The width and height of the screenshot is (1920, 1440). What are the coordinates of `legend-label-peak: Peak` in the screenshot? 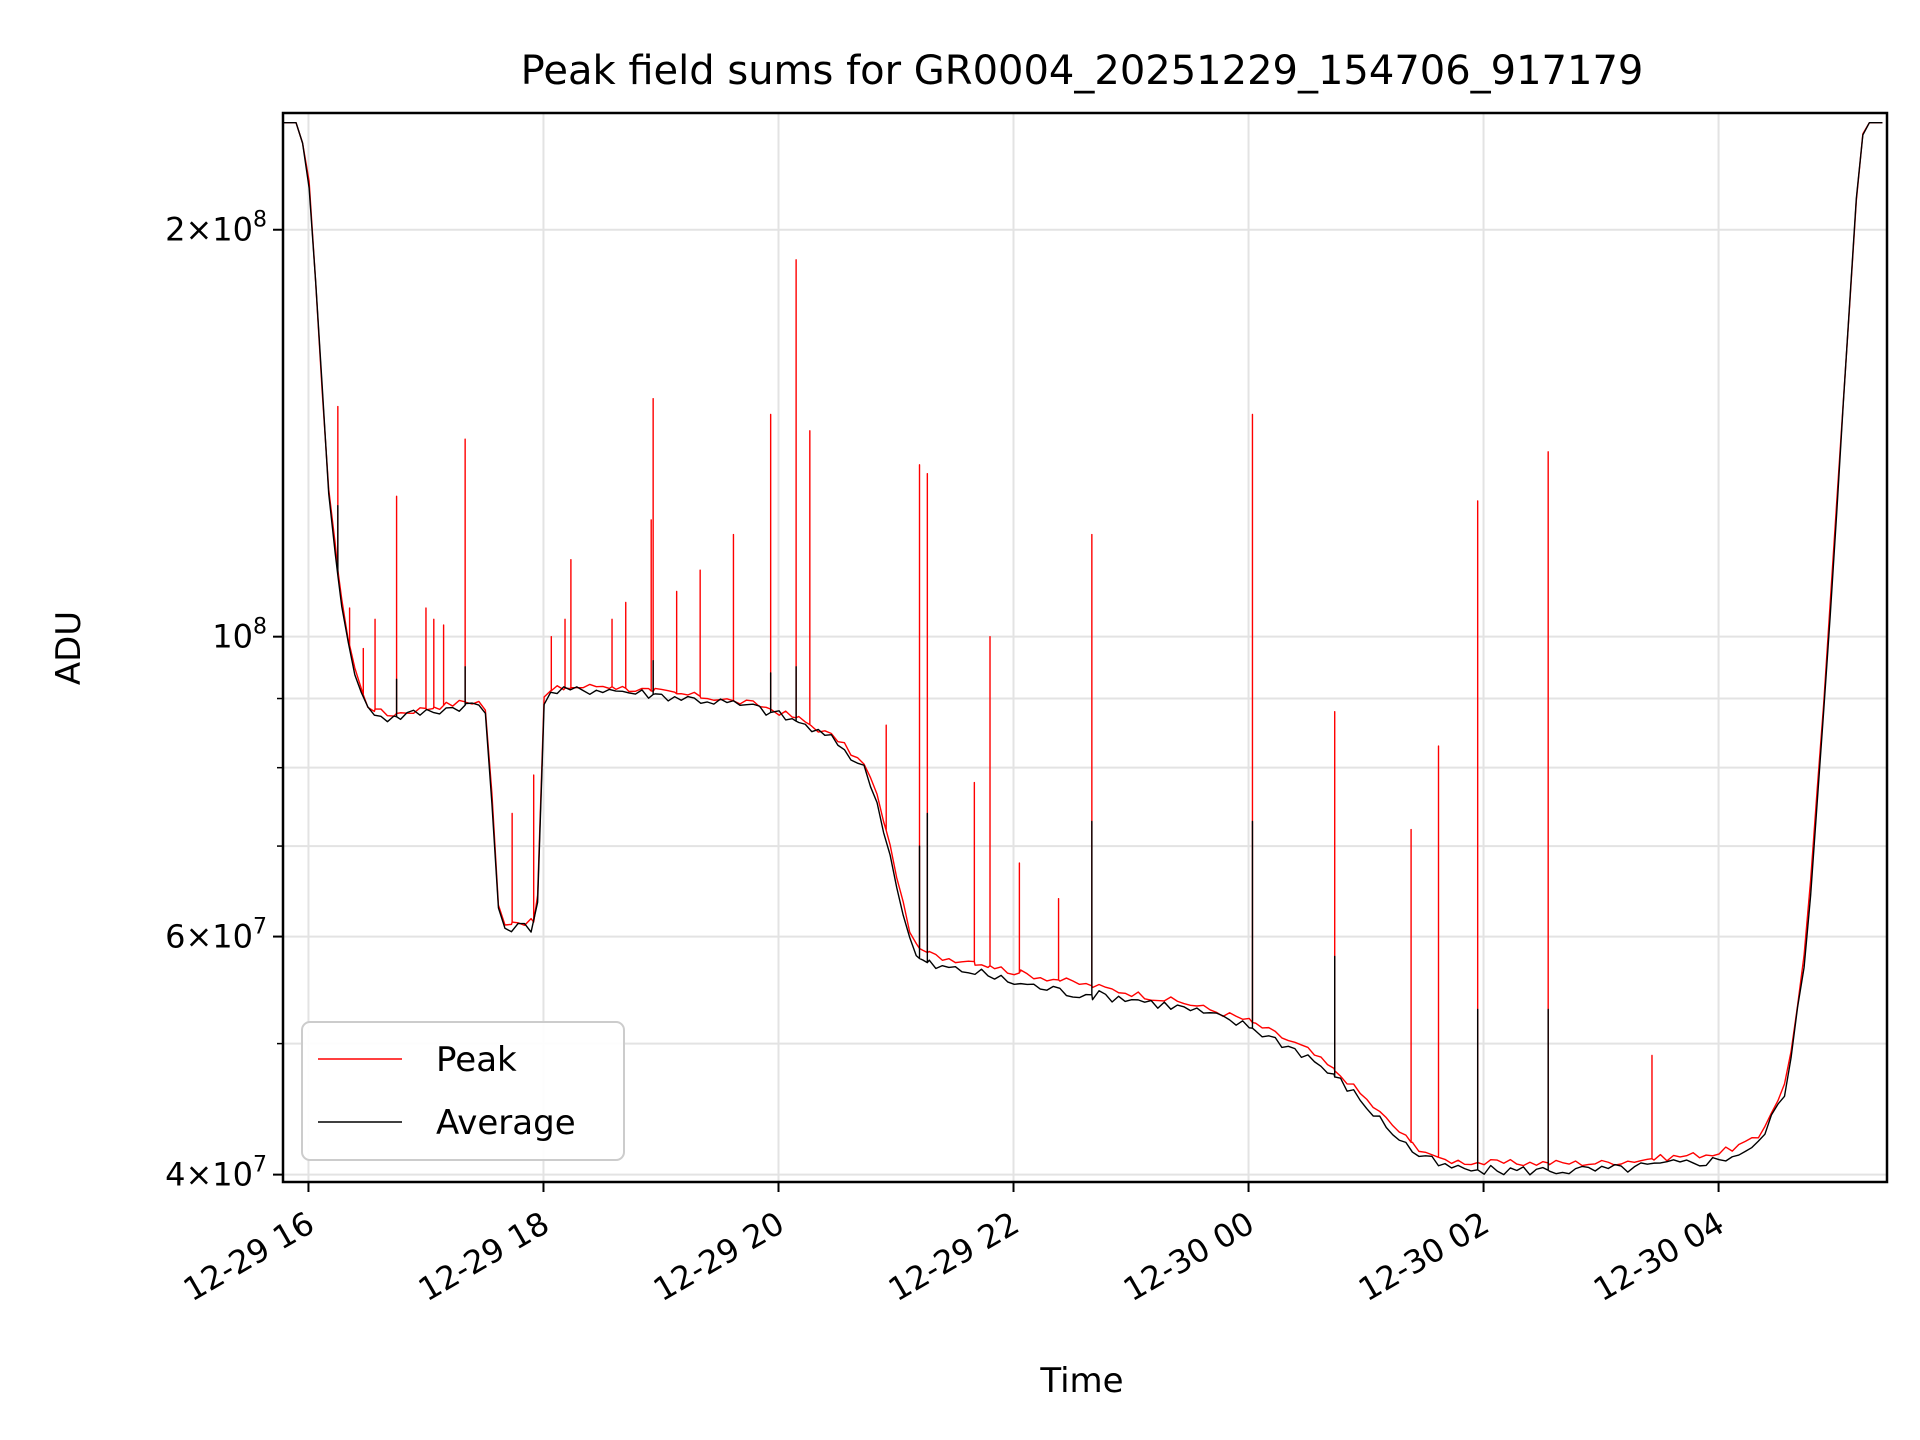 It's located at (476, 1060).